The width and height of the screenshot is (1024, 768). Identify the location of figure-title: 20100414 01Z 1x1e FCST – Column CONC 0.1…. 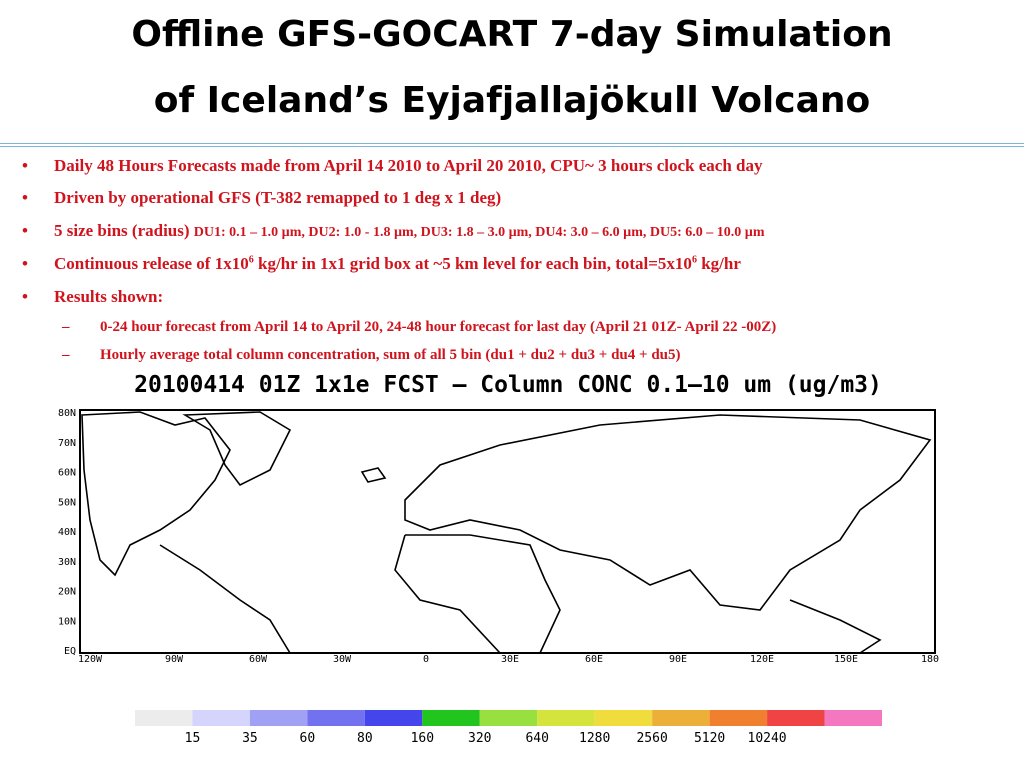
(508, 385).